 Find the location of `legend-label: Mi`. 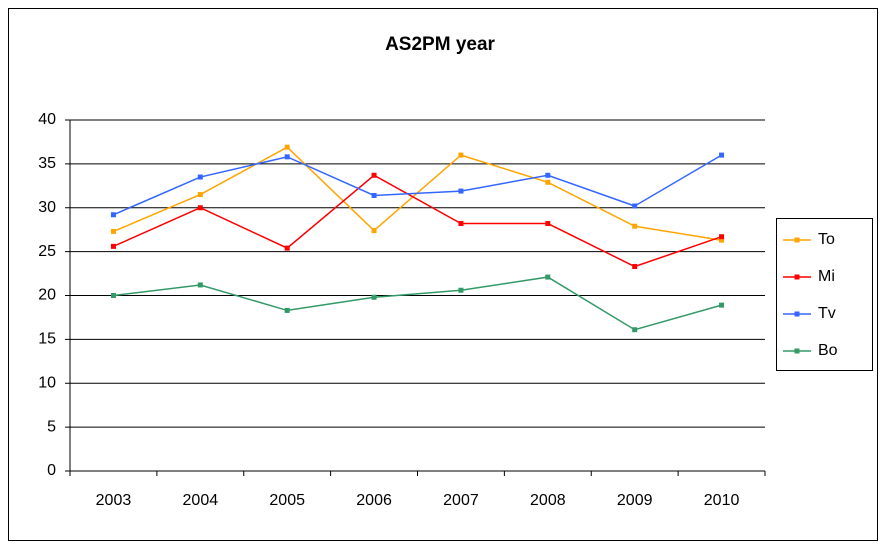

legend-label: Mi is located at coordinates (826, 276).